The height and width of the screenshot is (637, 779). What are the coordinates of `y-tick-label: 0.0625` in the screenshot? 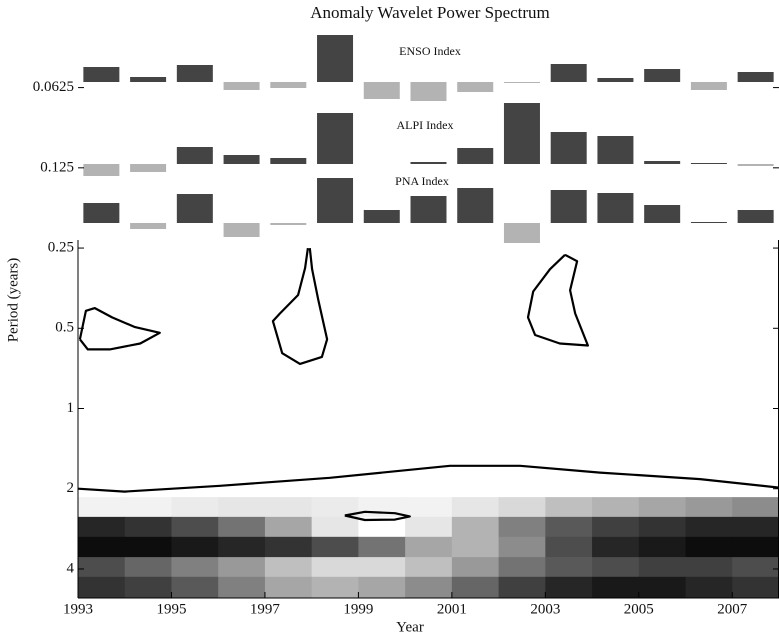 It's located at (53, 87).